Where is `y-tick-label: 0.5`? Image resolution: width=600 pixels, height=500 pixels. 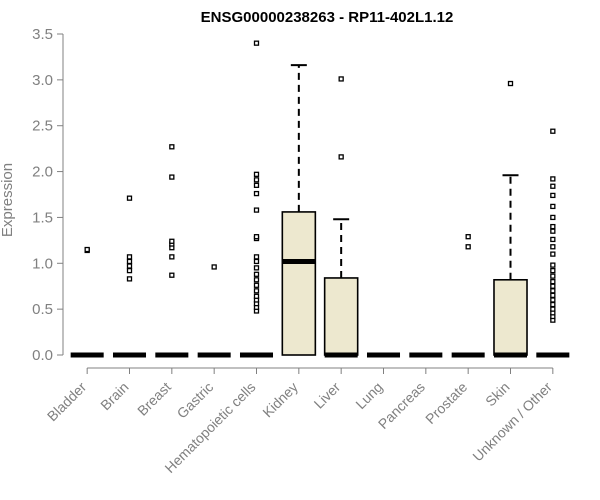
y-tick-label: 0.5 is located at coordinates (42, 309).